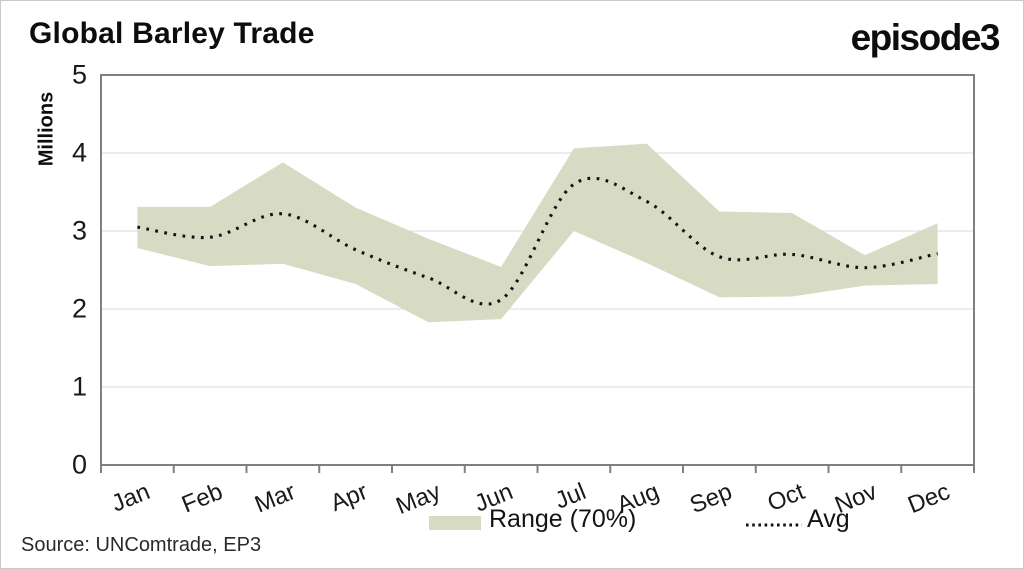  I want to click on y-axis-tick-label: 0, so click(79, 464).